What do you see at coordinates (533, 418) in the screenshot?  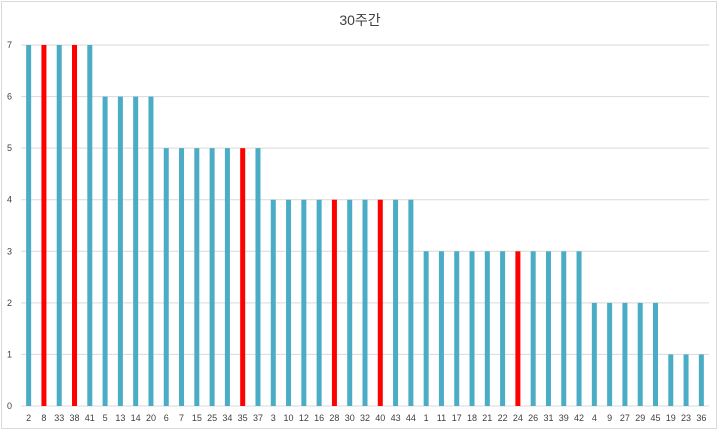 I see `x-tick-label: 26` at bounding box center [533, 418].